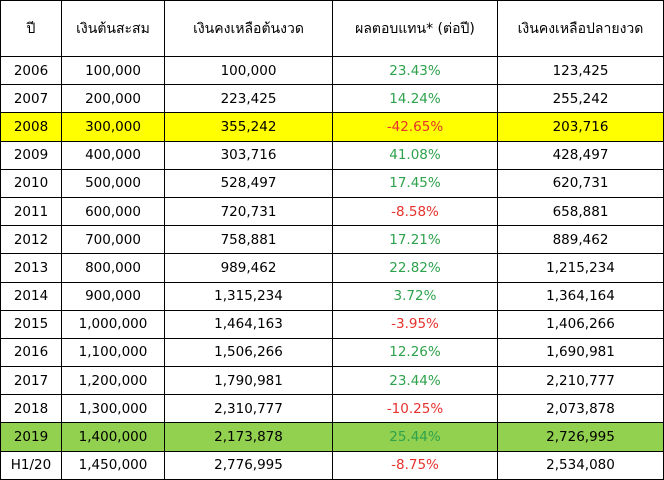 The image size is (664, 480). Describe the element at coordinates (580, 70) in the screenshot. I see `table-cell: 123,425` at that location.